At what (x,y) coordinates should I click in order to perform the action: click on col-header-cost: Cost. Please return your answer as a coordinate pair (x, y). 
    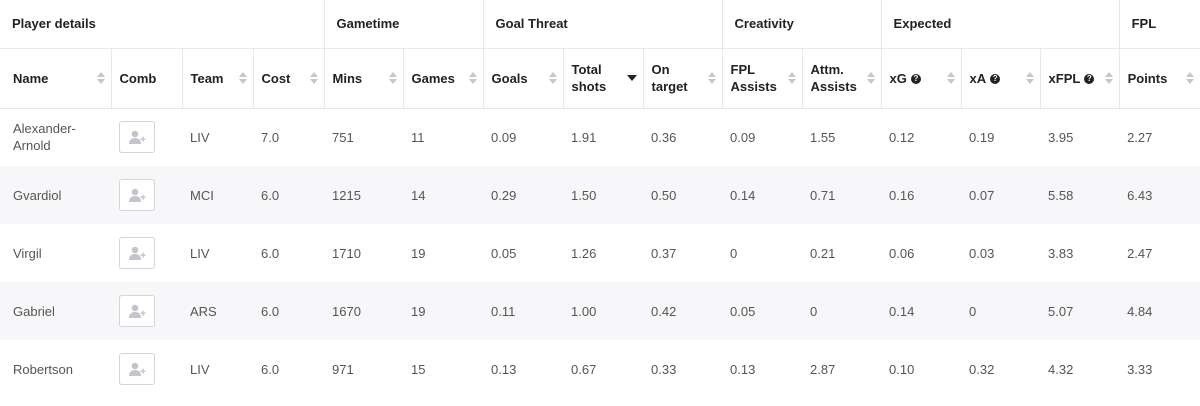
    Looking at the image, I should click on (289, 78).